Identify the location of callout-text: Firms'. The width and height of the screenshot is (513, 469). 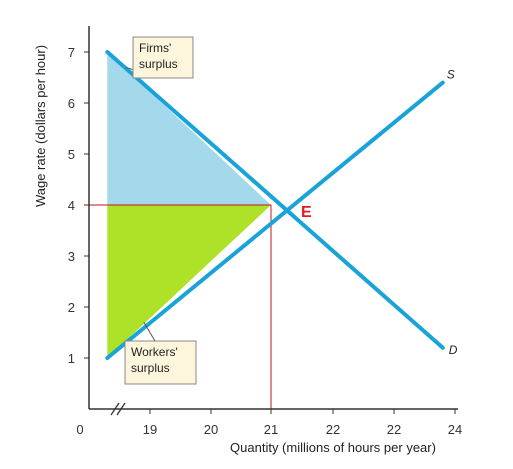
(155, 48).